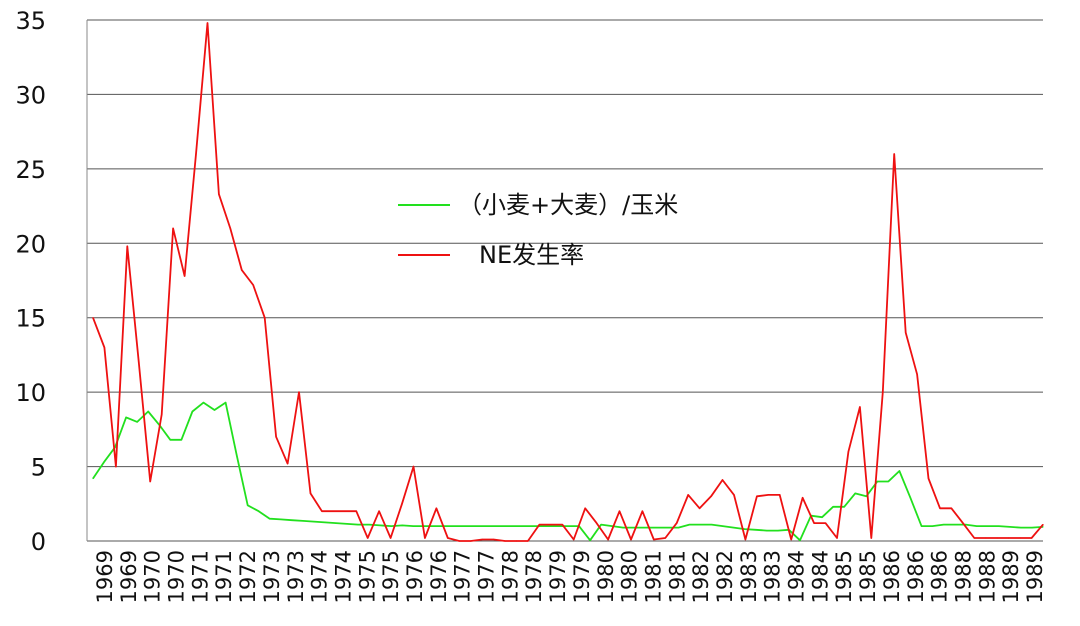  I want to click on y-tick-label: 0, so click(38, 542).